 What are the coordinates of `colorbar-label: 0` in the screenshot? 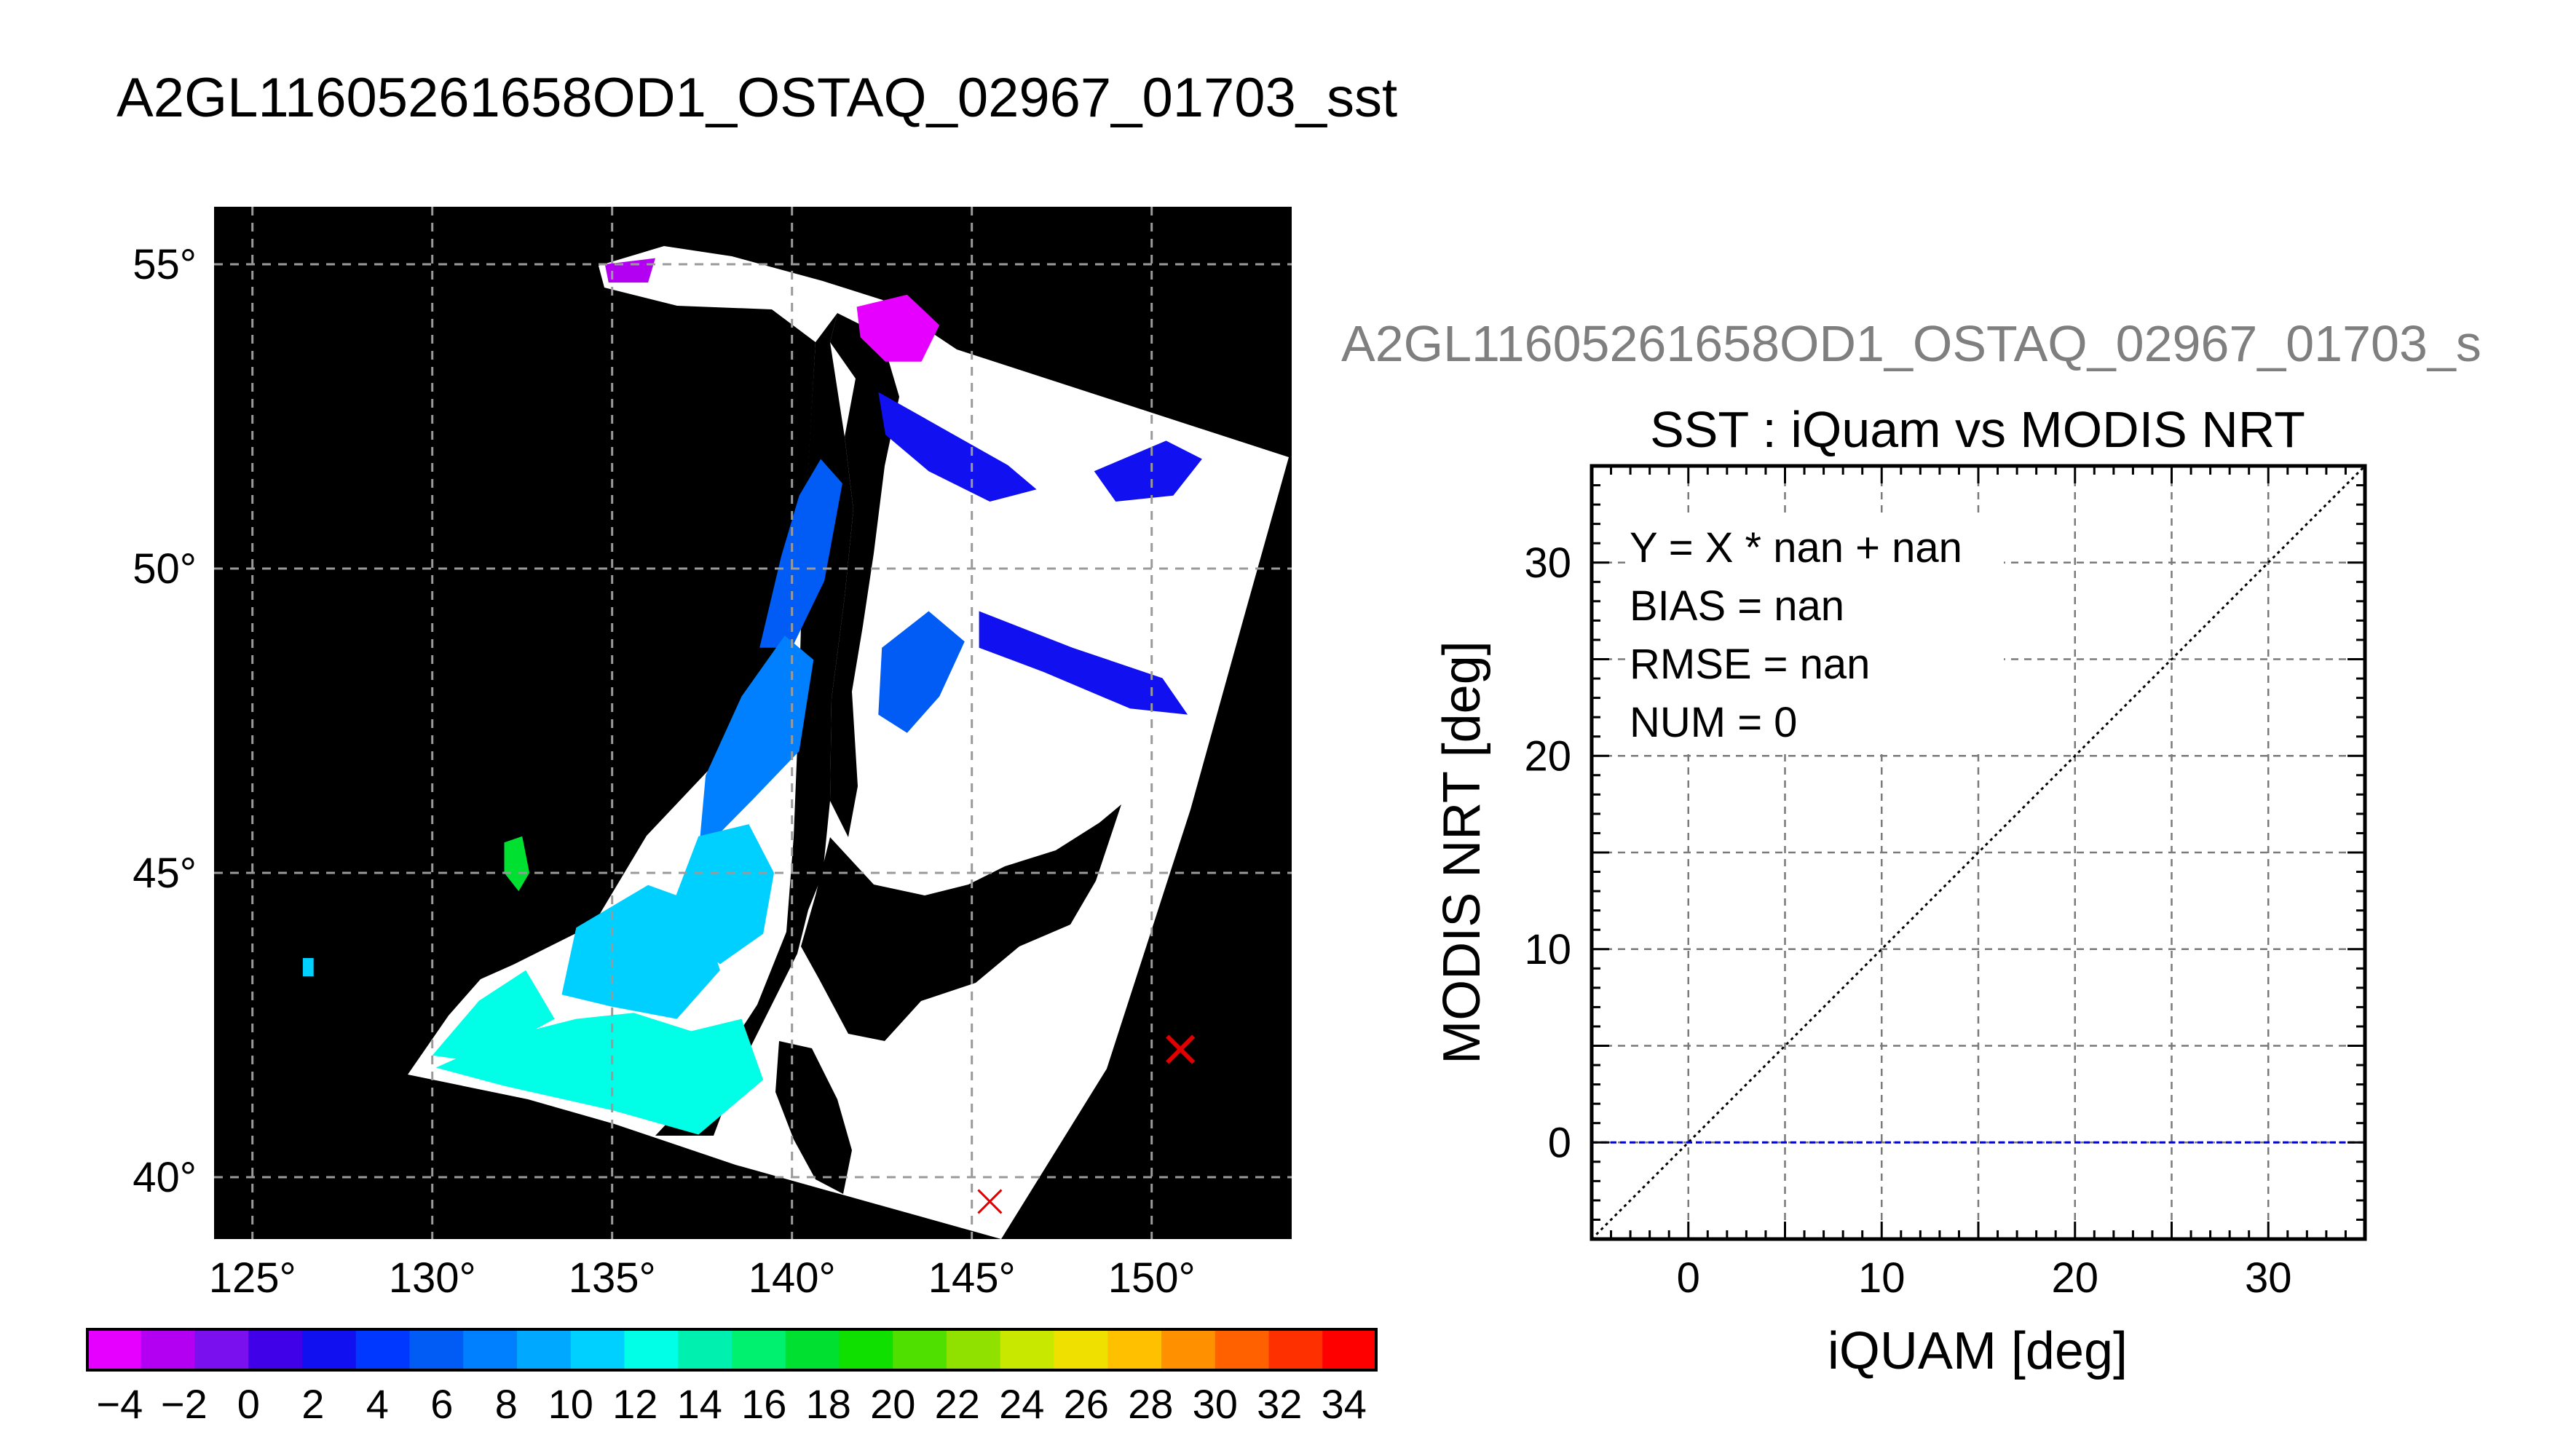 It's located at (248, 1404).